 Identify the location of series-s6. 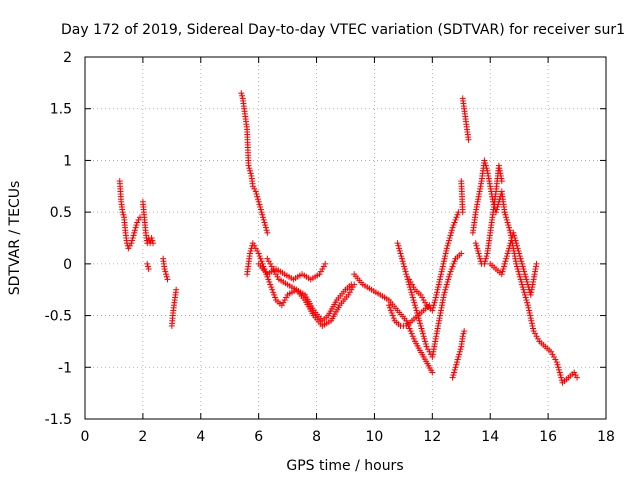
(254, 163).